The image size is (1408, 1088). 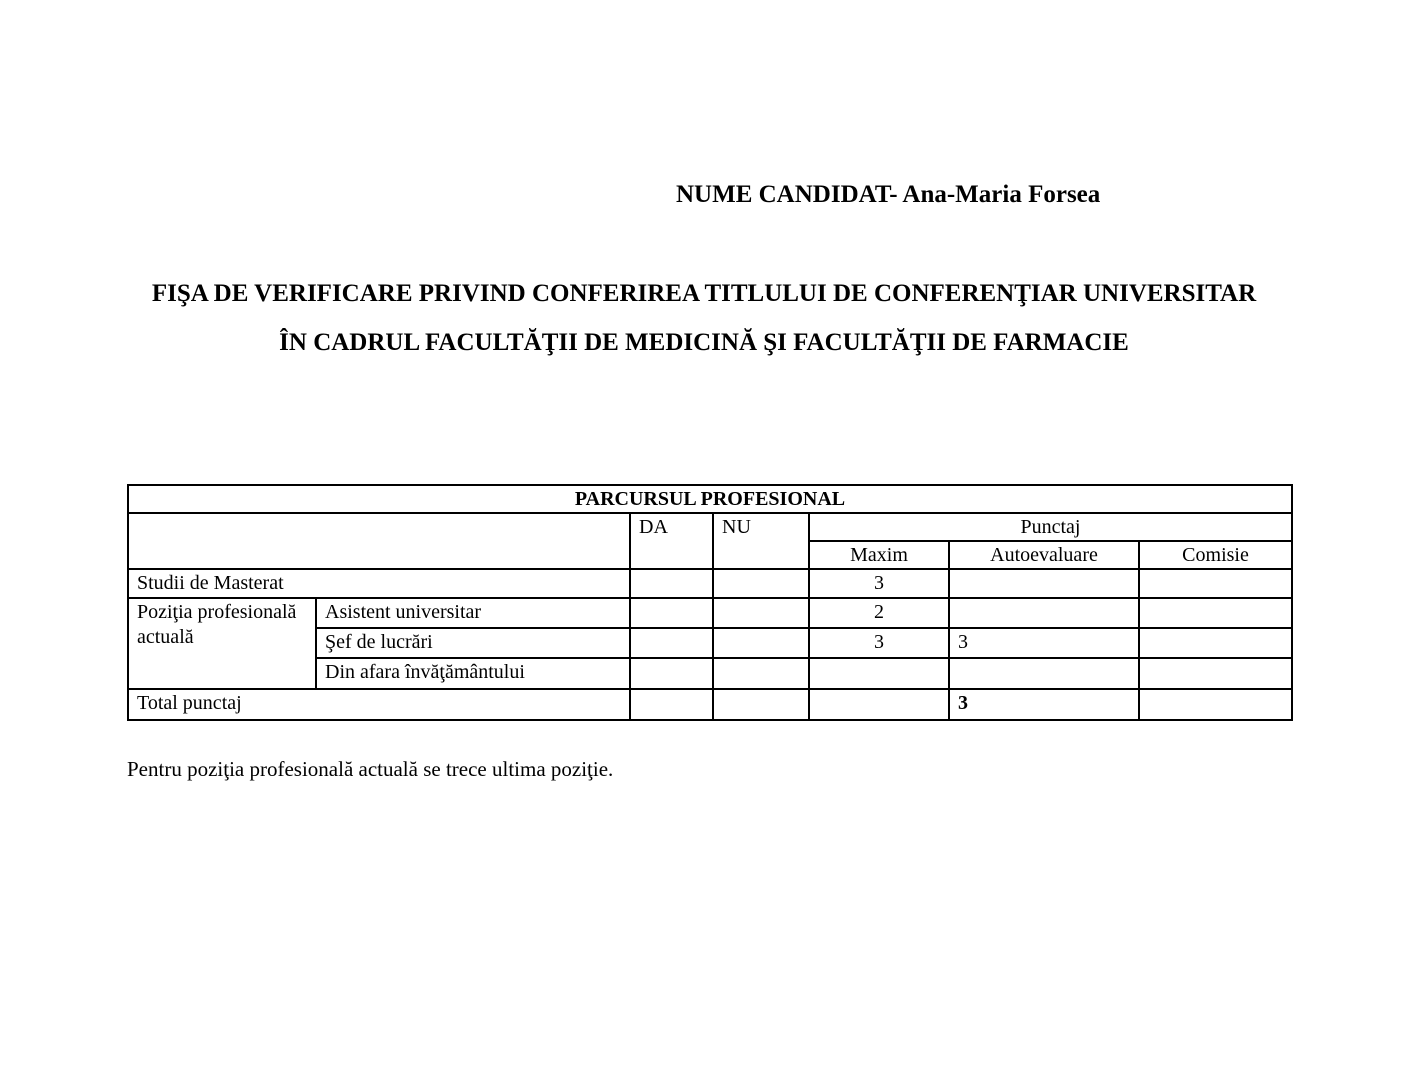 I want to click on cell-afara-autoevaluare, so click(x=1044, y=673).